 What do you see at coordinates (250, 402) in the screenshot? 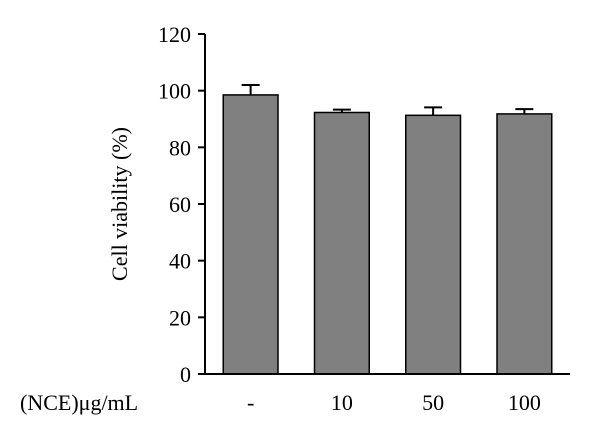
I see `x-category-label: -` at bounding box center [250, 402].